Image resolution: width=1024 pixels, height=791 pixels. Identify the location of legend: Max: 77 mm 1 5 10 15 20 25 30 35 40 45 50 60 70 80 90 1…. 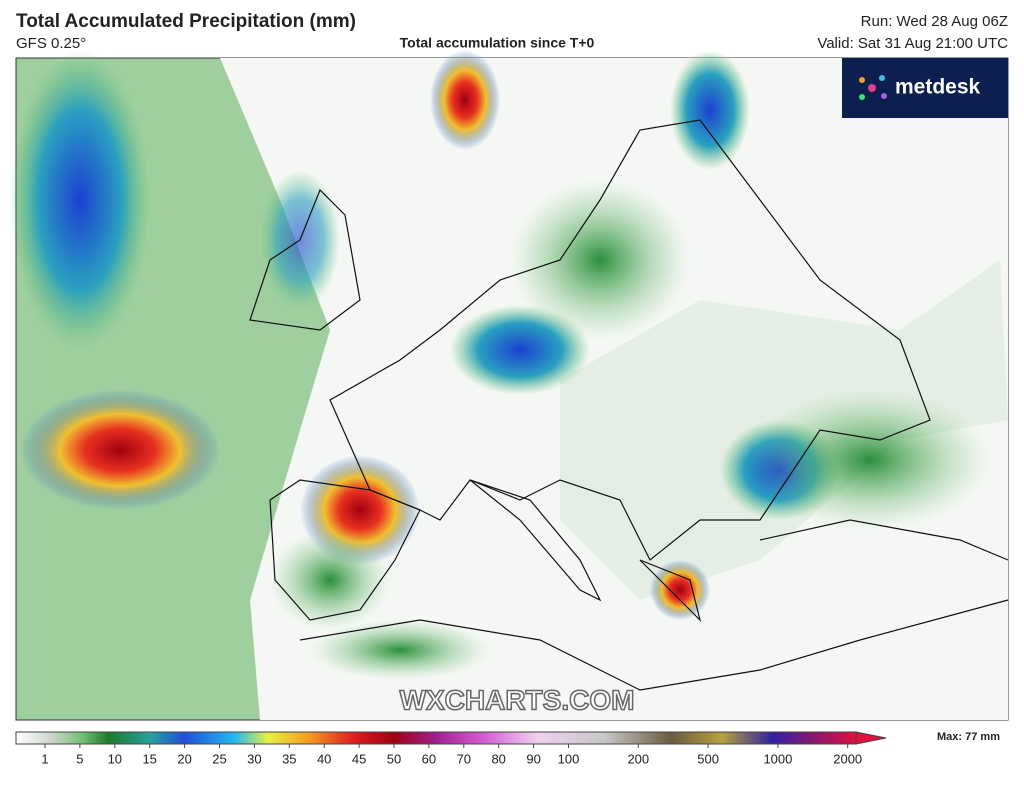
(507, 748).